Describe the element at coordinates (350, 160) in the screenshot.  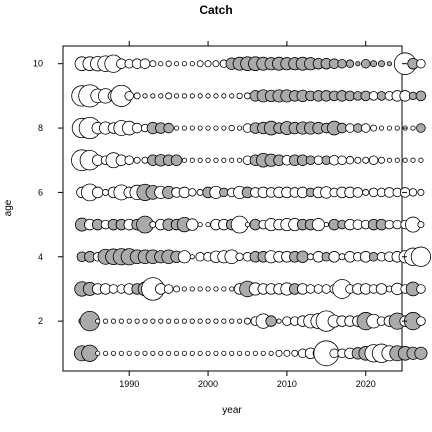
I see `bubble-age7-2018` at that location.